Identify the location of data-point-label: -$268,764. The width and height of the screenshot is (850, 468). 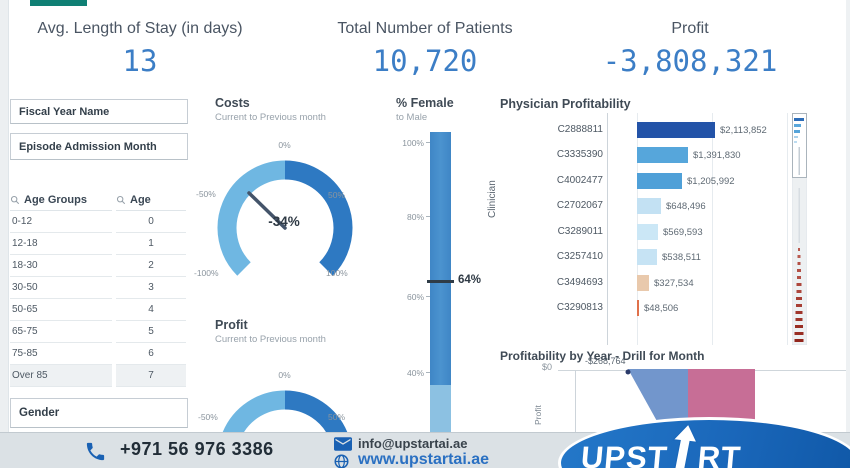
(605, 361).